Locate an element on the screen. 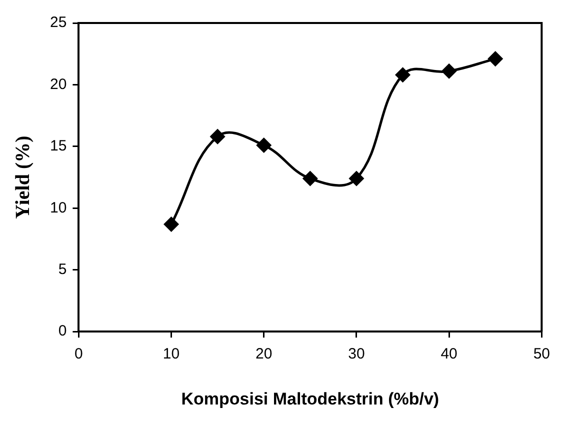 The height and width of the screenshot is (422, 566). y-tick-label: 10 is located at coordinates (58, 207).